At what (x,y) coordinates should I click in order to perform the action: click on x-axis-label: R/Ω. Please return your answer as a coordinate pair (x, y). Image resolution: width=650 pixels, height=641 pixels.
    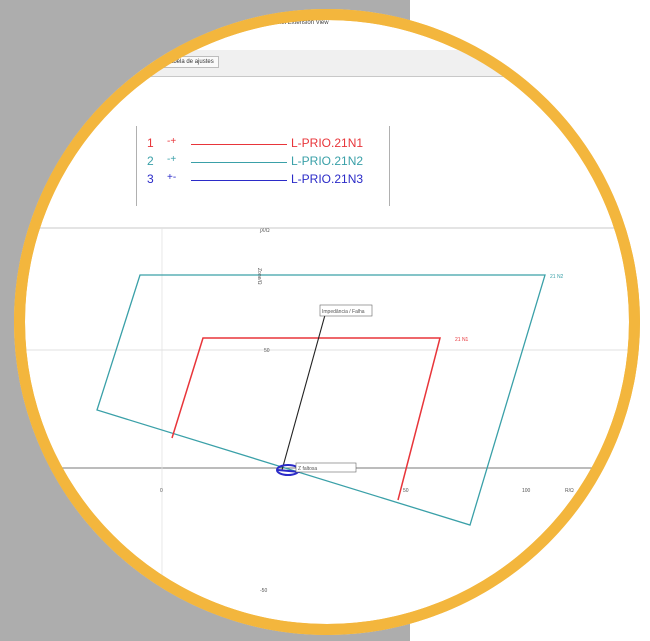
    Looking at the image, I should click on (569, 491).